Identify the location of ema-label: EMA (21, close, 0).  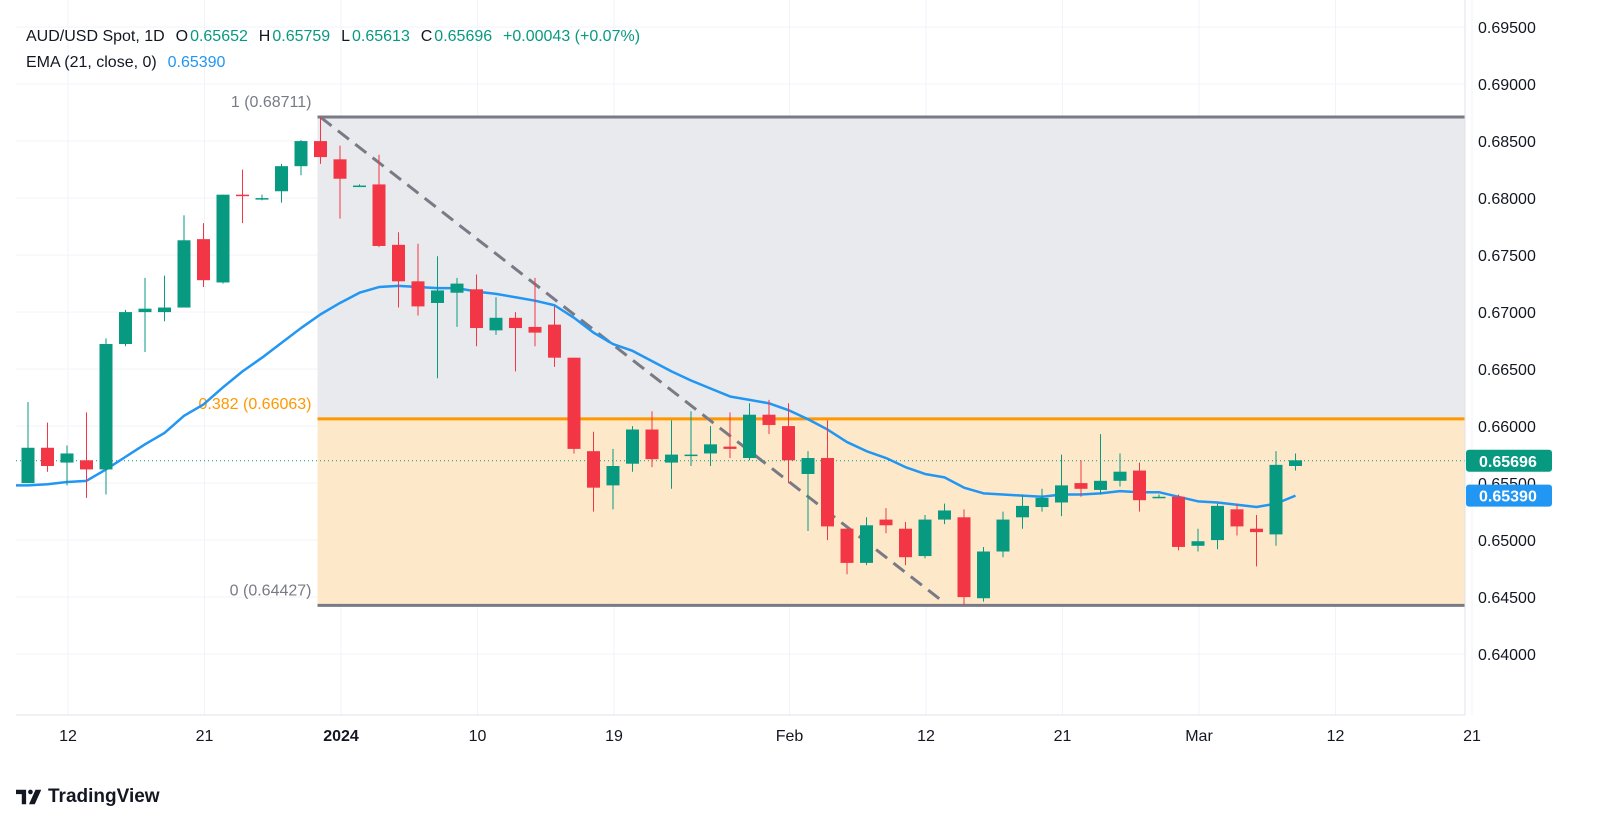
(91, 62).